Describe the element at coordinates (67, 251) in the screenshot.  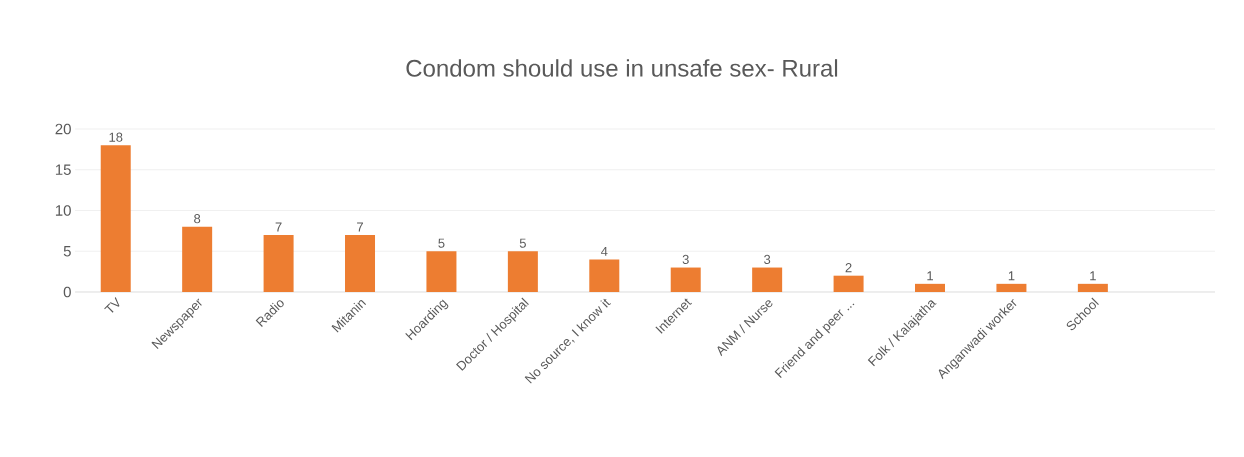
I see `y-tick-label: 5` at that location.